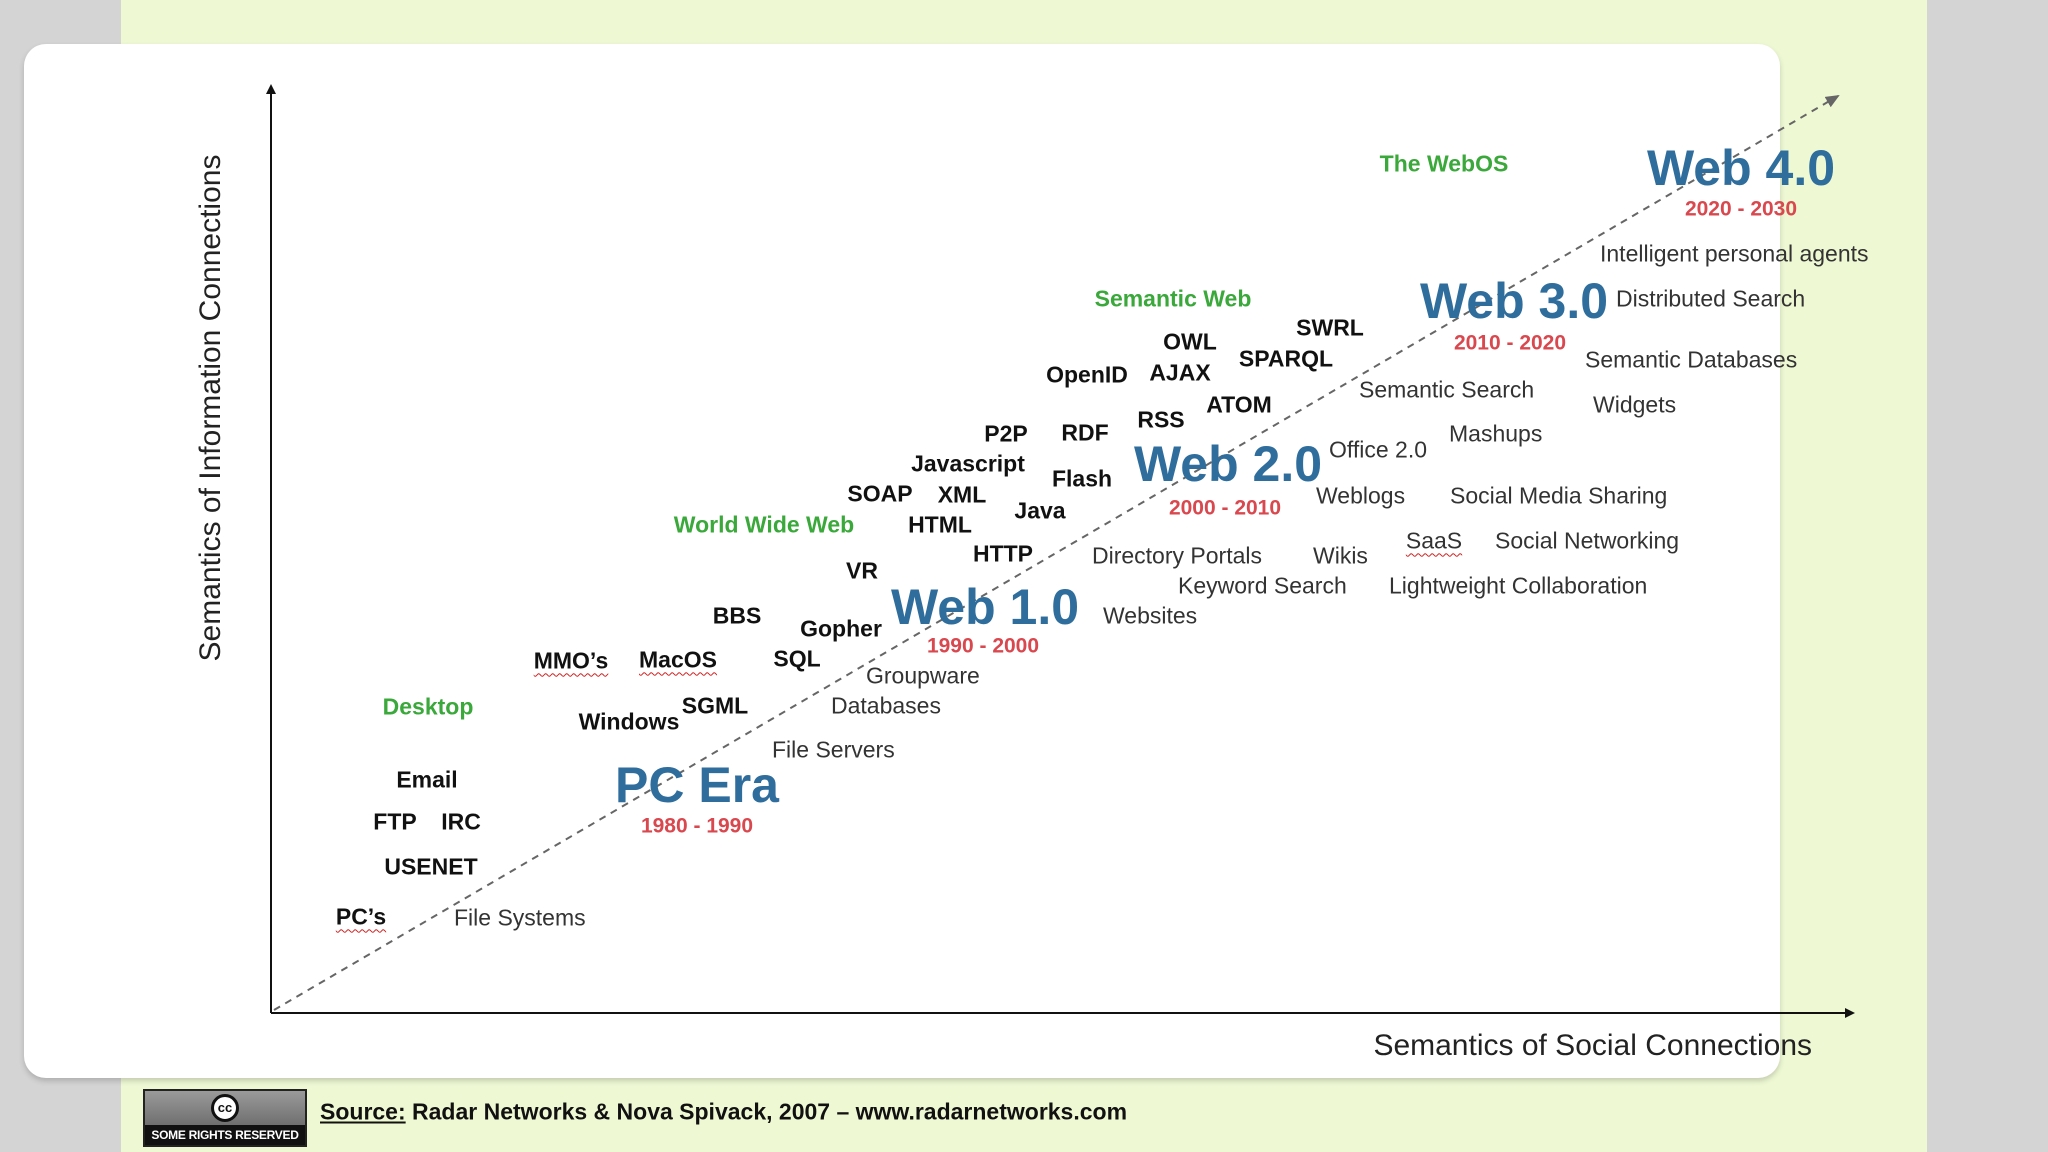 Image resolution: width=2048 pixels, height=1152 pixels. What do you see at coordinates (1434, 540) in the screenshot?
I see `label-saas: SaaS` at bounding box center [1434, 540].